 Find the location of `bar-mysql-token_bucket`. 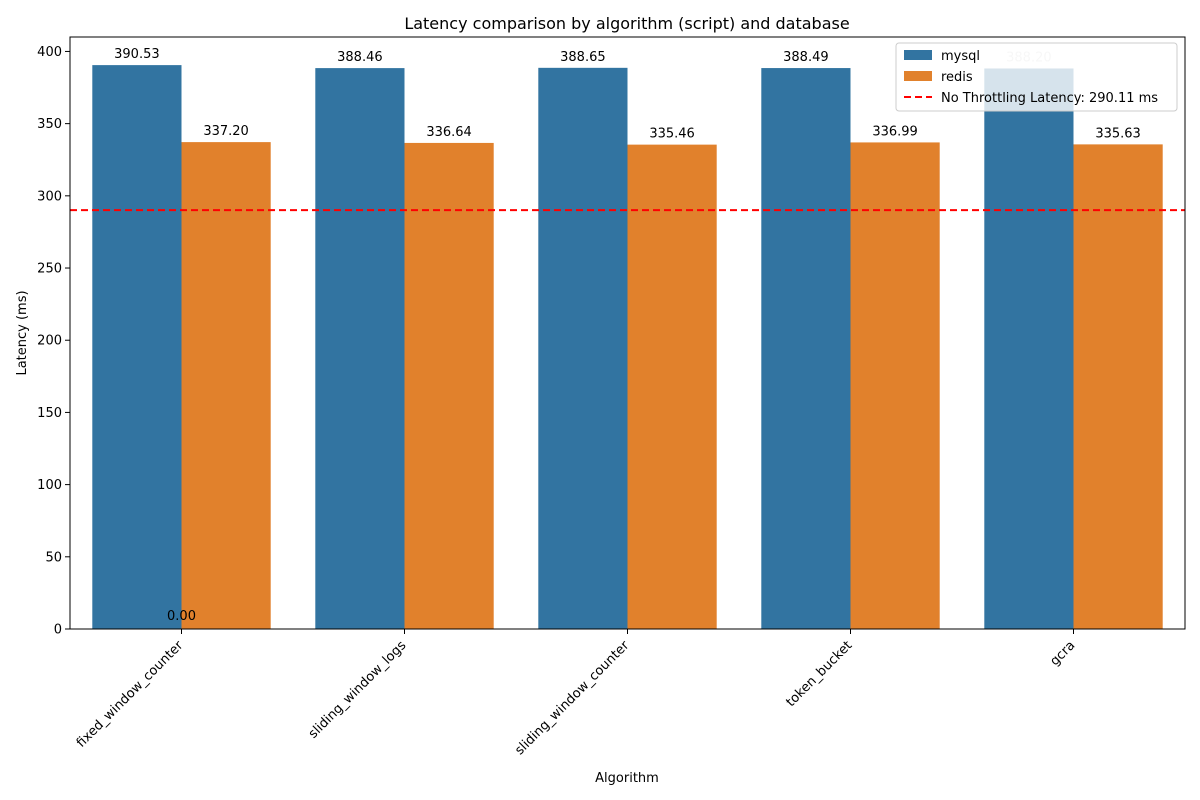

bar-mysql-token_bucket is located at coordinates (806, 348).